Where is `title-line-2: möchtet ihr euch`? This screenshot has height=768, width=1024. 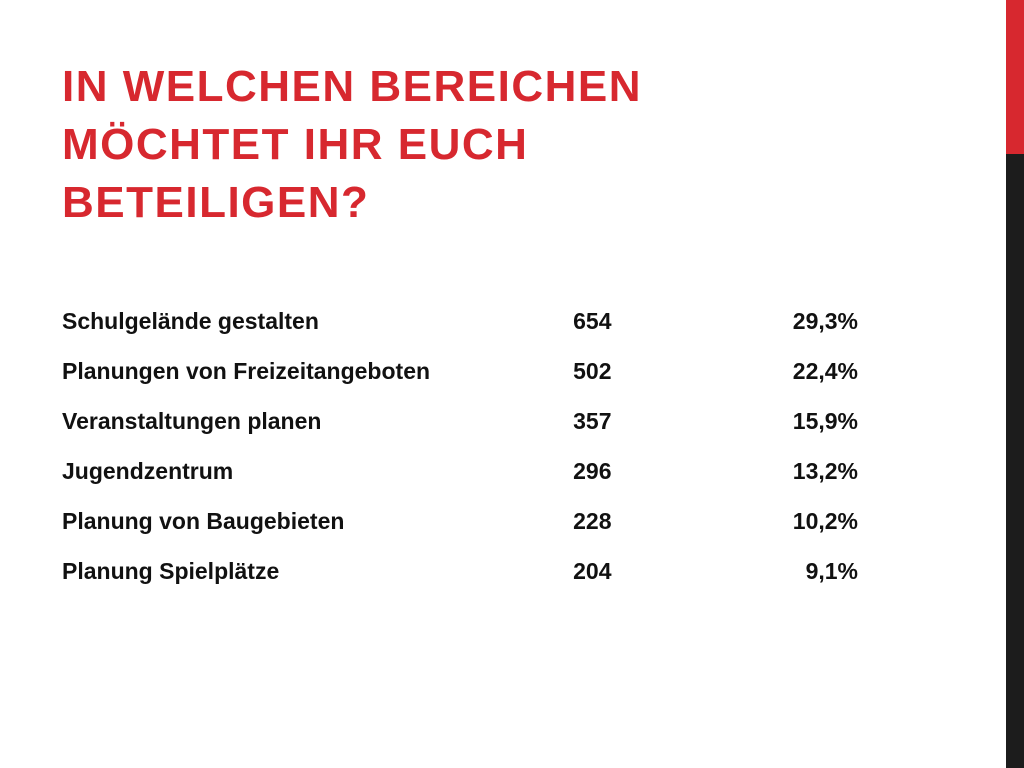
title-line-2: möchtet ihr euch is located at coordinates (295, 144).